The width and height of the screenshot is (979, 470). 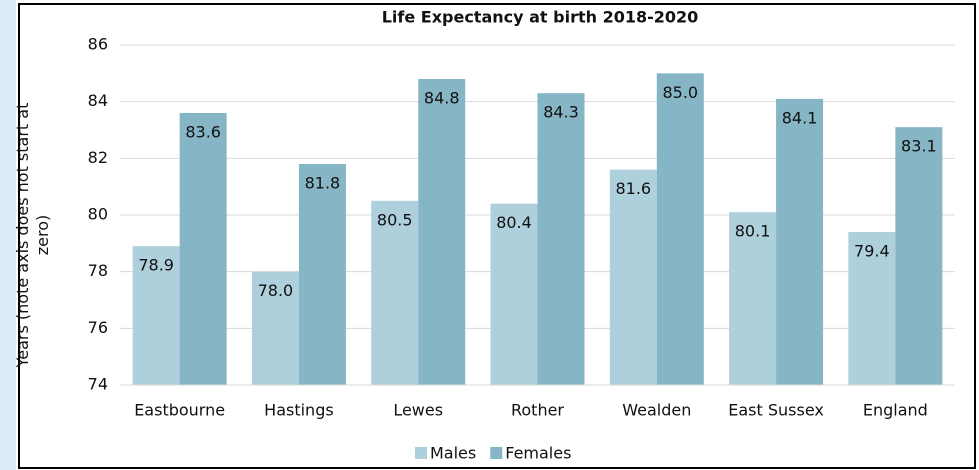 What do you see at coordinates (98, 327) in the screenshot?
I see `y-tick-label: 76` at bounding box center [98, 327].